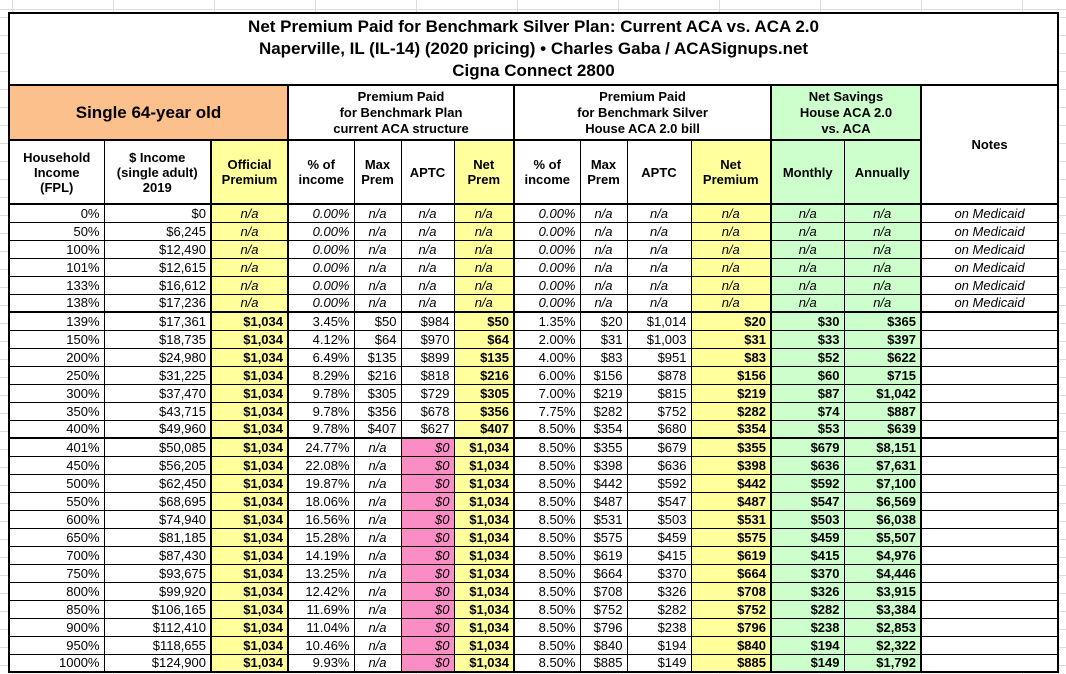 This screenshot has width=1066, height=674. I want to click on cell-savings-annually: $4,446, so click(882, 573).